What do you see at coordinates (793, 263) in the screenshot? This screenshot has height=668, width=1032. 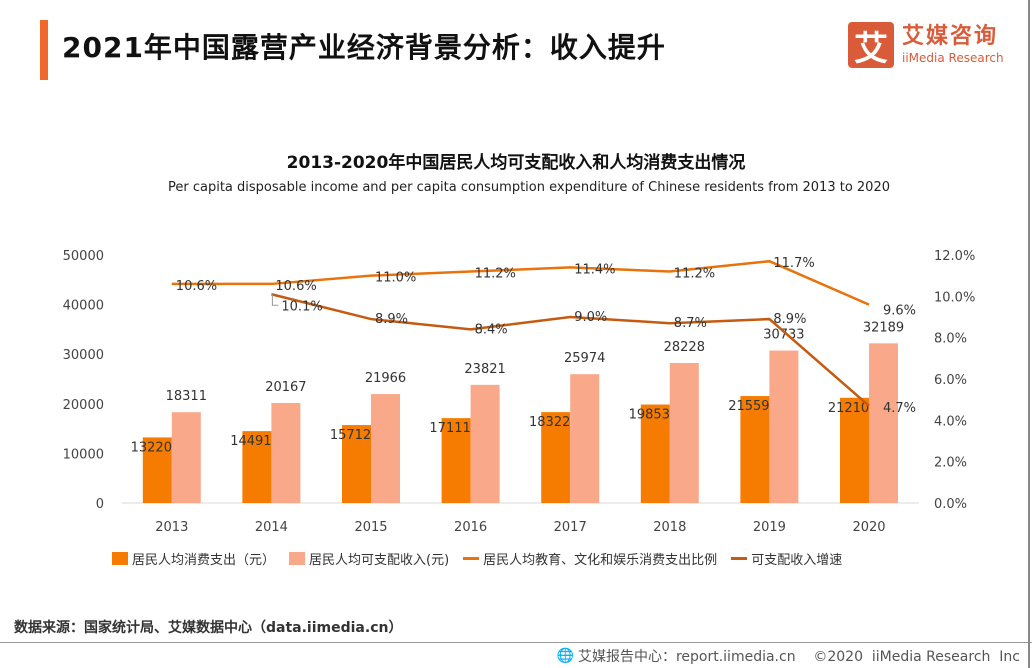 I see `line-data-label: 11.7%` at bounding box center [793, 263].